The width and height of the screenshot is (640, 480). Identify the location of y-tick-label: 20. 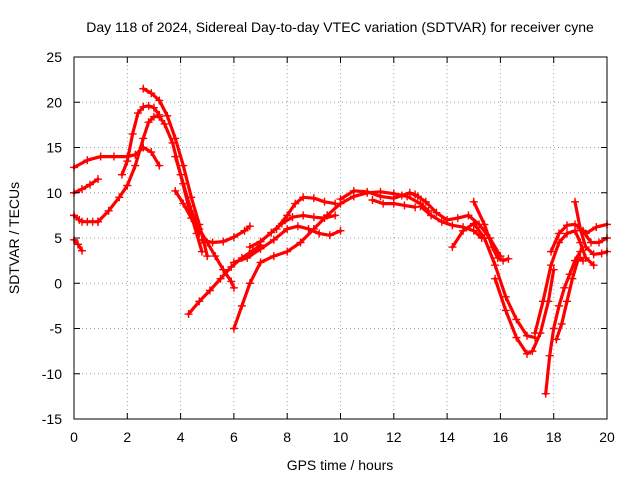
(54, 102).